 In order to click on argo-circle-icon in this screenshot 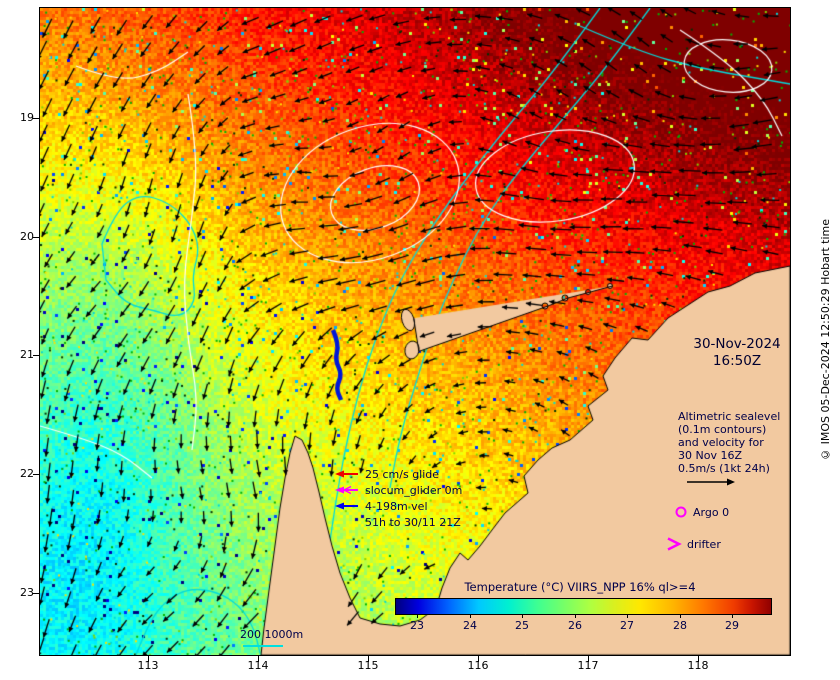, I will do `click(681, 512)`.